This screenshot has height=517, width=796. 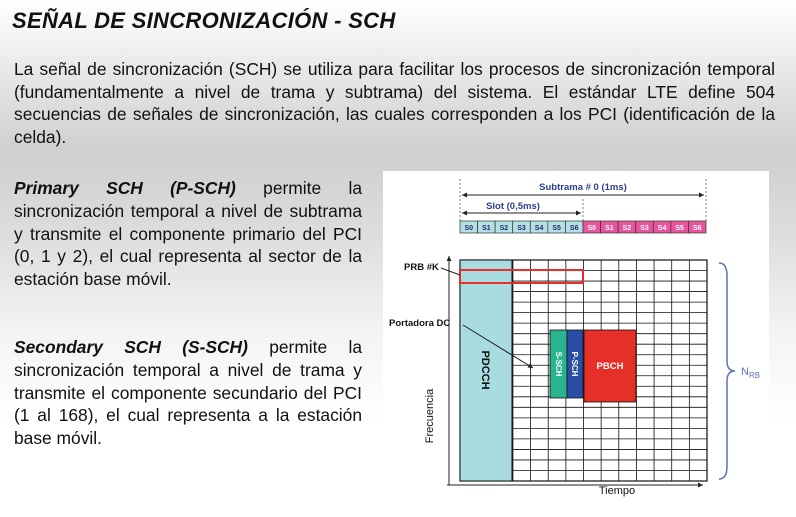 What do you see at coordinates (419, 323) in the screenshot?
I see `carrier-label: Portadora DC` at bounding box center [419, 323].